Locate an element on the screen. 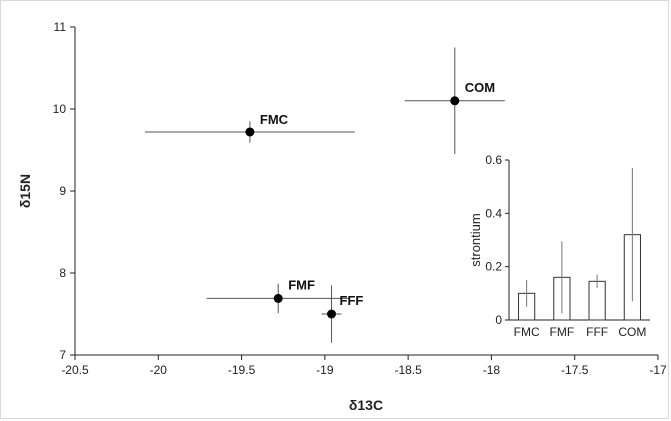 The width and height of the screenshot is (671, 421). inset-category-label: FFF is located at coordinates (597, 332).